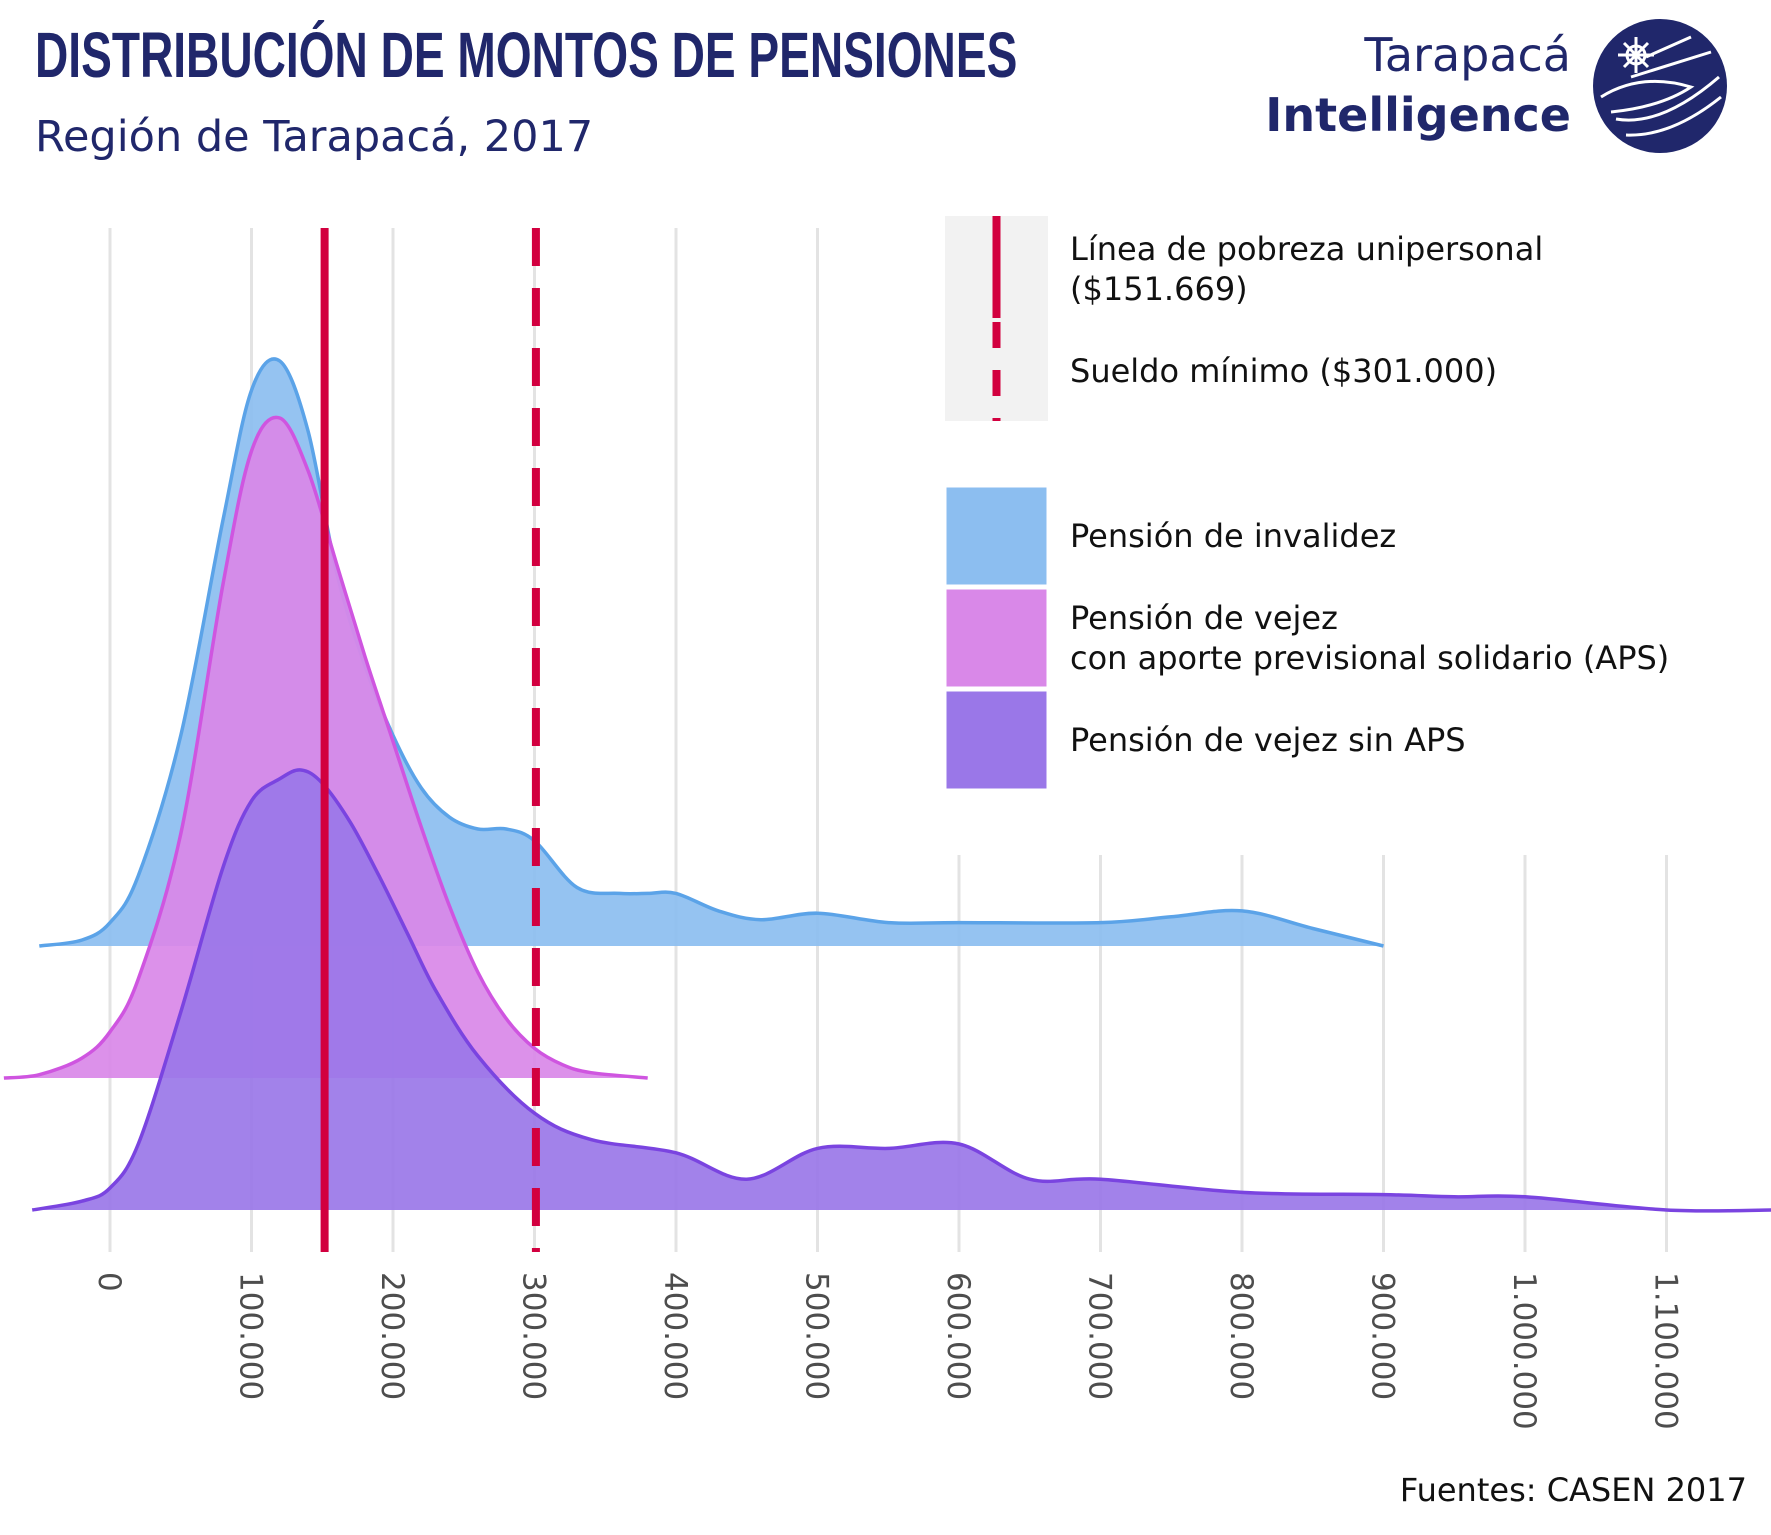  Describe the element at coordinates (251, 1336) in the screenshot. I see `x-tick-label: 100.000` at that location.